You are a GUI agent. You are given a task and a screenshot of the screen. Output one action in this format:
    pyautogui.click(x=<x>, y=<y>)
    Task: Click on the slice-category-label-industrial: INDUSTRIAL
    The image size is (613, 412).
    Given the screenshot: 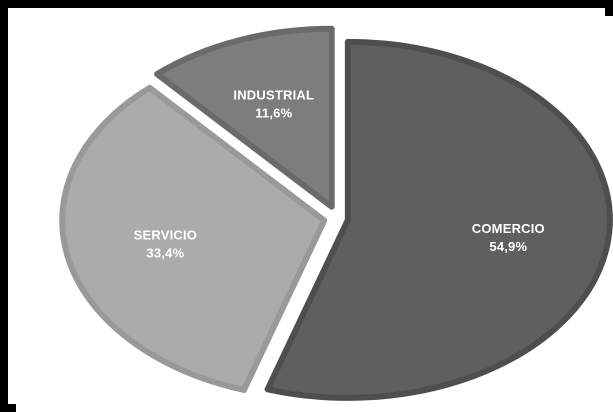 What is the action you would take?
    pyautogui.click(x=273, y=95)
    